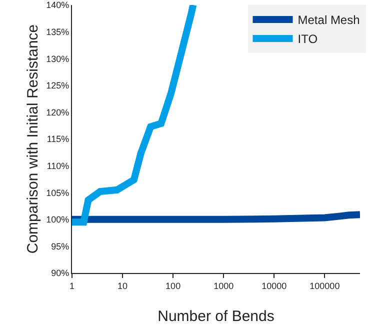 This screenshot has width=380, height=330. What do you see at coordinates (72, 285) in the screenshot?
I see `x-tick-label: 1` at bounding box center [72, 285].